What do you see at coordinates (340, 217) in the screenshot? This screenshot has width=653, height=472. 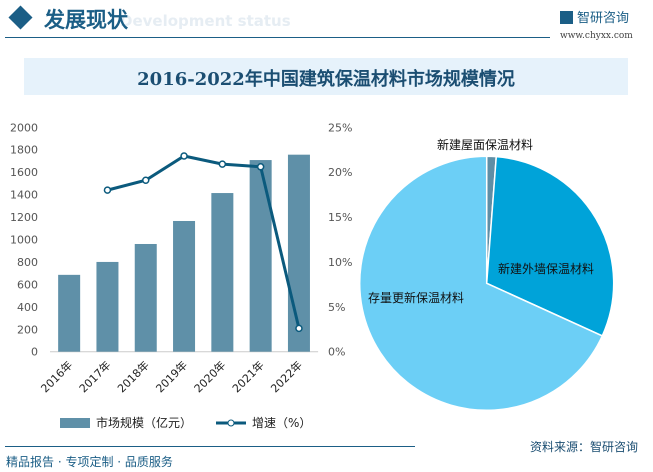 I see `y-right-tick: 15%` at bounding box center [340, 217].